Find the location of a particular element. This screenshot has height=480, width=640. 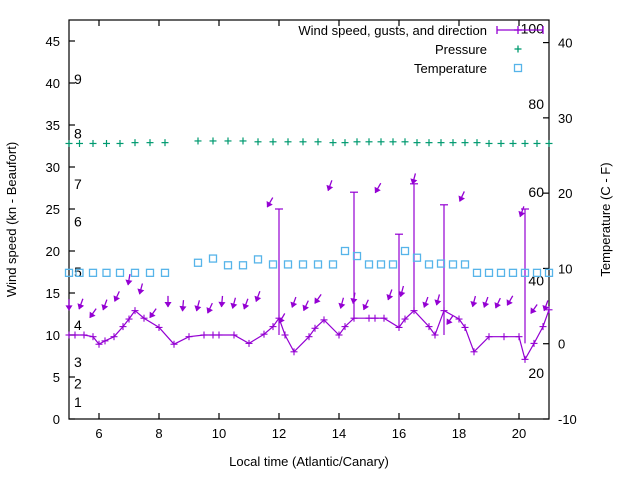

y-tick-label: 45 is located at coordinates (53, 41).